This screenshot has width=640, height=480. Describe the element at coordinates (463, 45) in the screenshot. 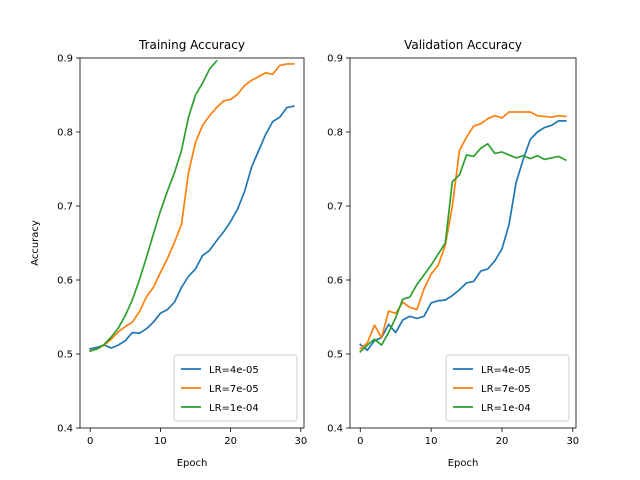

I see `chart-title: Validation Accuracy` at that location.